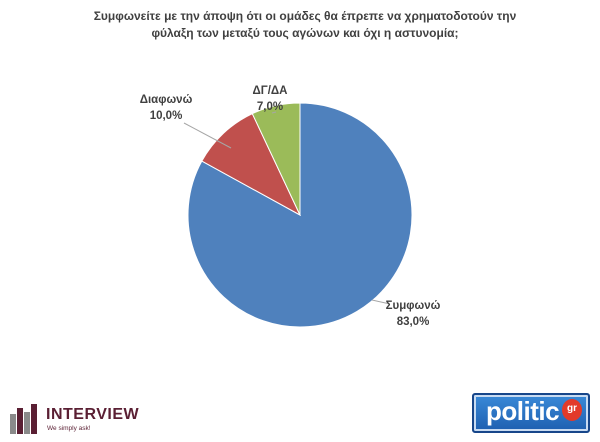 The image size is (600, 442). What do you see at coordinates (166, 116) in the screenshot?
I see `slice-value-label-2: 10,0%` at bounding box center [166, 116].